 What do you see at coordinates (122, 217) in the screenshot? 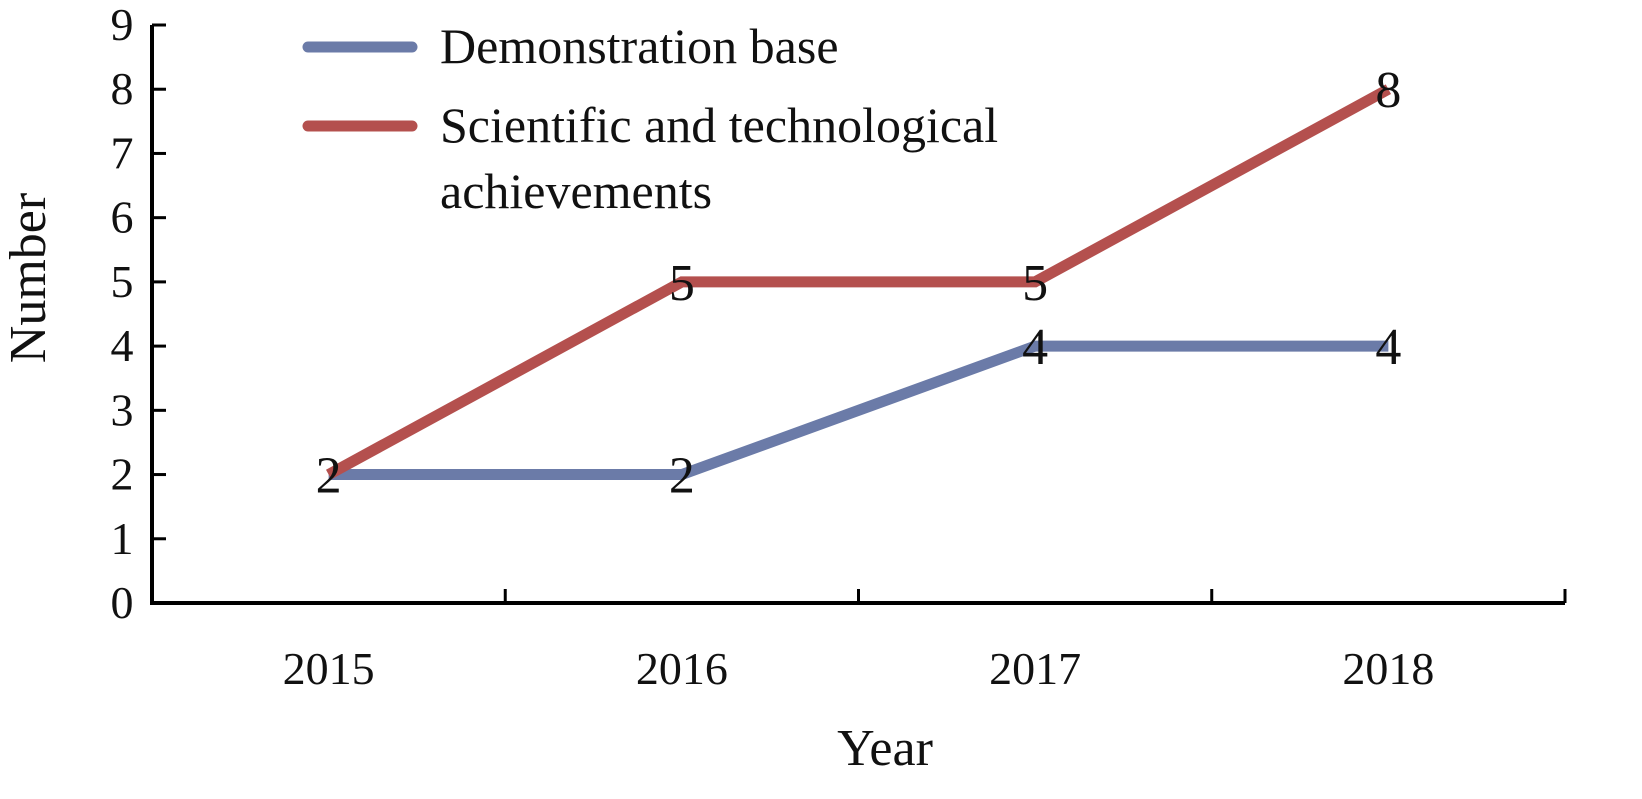
I see `y-tick-label: 6` at bounding box center [122, 217].